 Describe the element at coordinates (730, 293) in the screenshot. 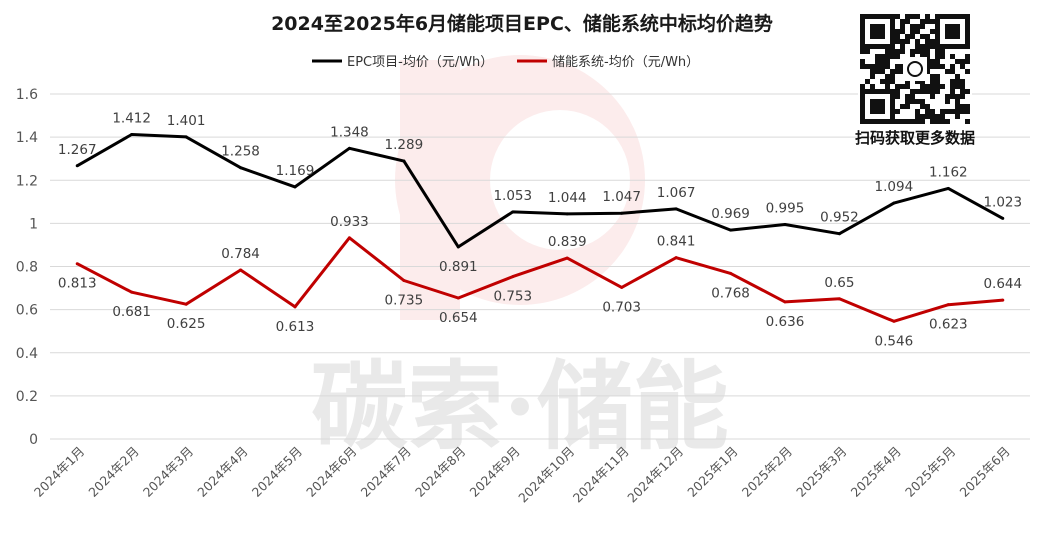

I see `system-data-label: 0.768` at that location.